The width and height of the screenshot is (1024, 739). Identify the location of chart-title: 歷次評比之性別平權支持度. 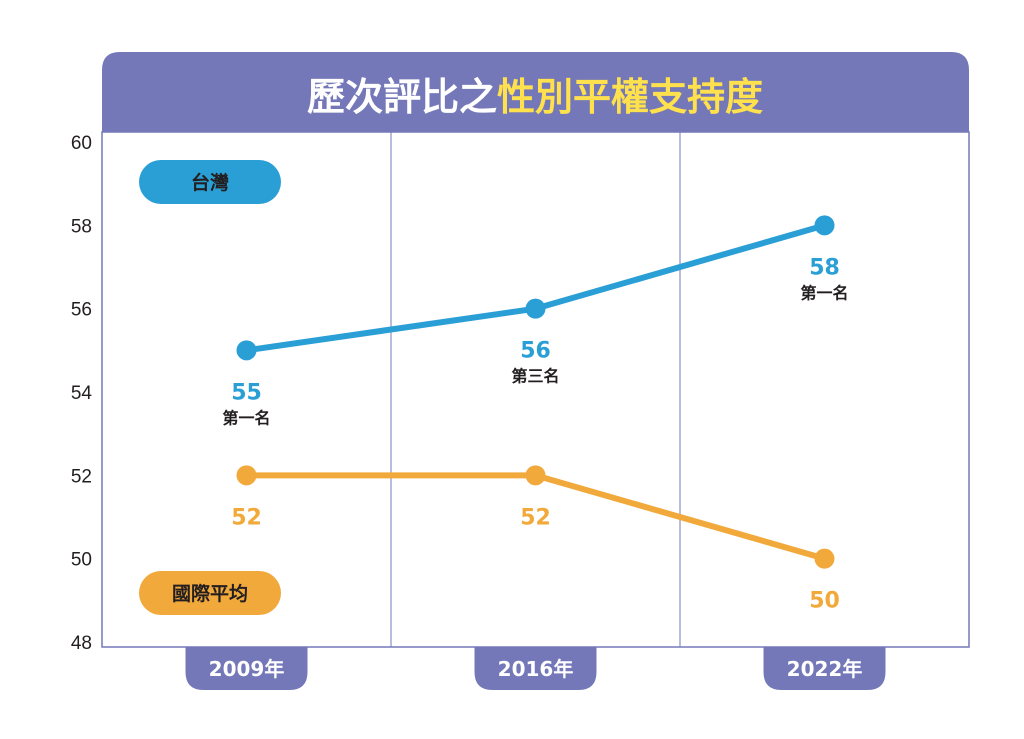
(535, 97).